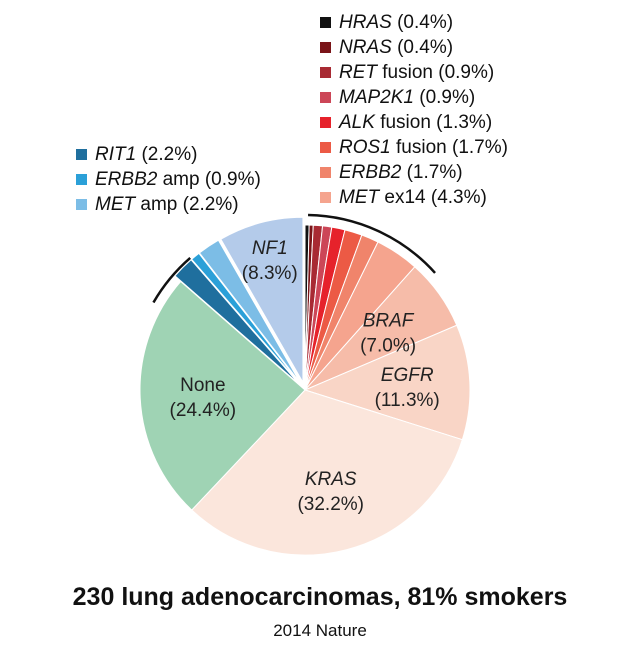 This screenshot has width=640, height=655. Describe the element at coordinates (449, 147) in the screenshot. I see `legend-value: fusion (1.7%)` at that location.